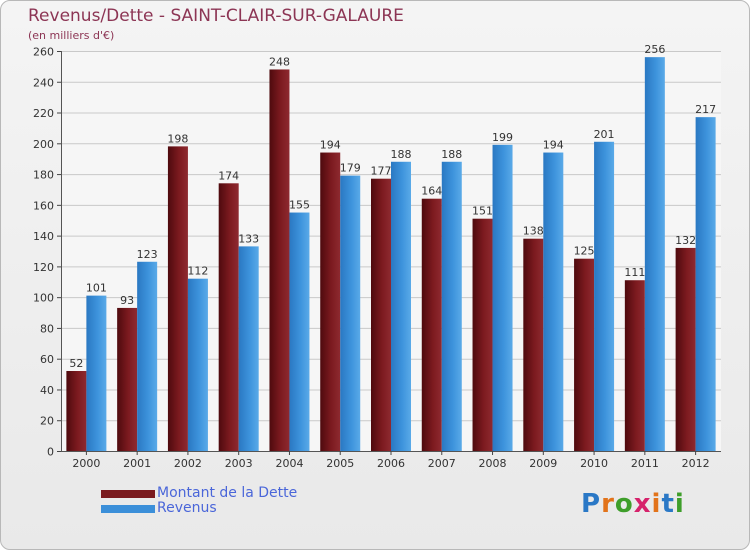  Describe the element at coordinates (584, 251) in the screenshot. I see `data-label-dette: 125` at that location.